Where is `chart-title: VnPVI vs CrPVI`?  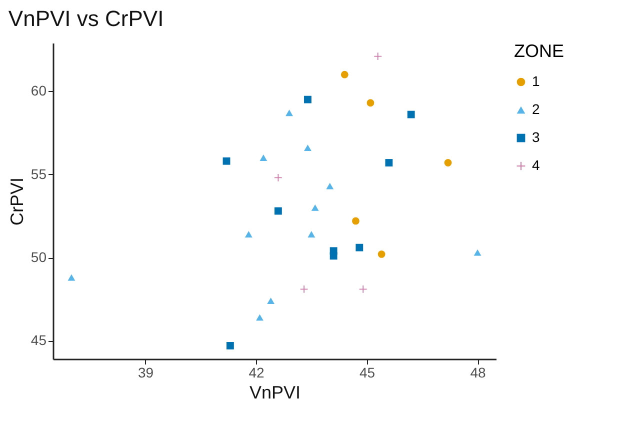 chart-title: VnPVI vs CrPVI is located at coordinates (86, 18).